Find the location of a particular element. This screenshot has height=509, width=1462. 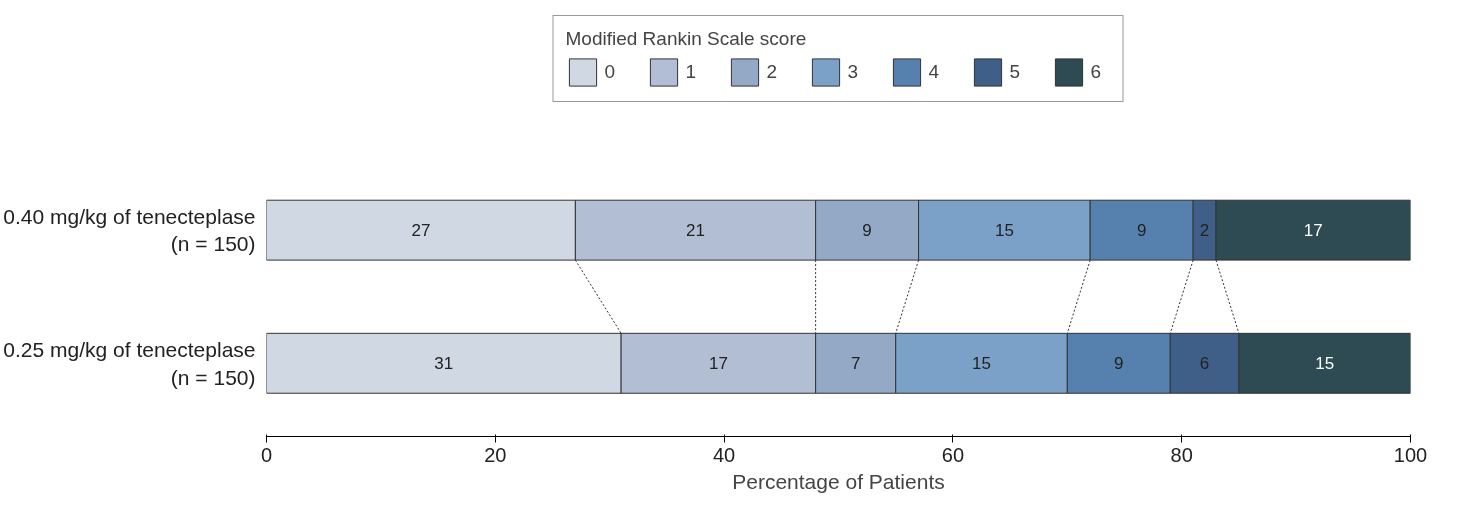

data-label: 21 is located at coordinates (695, 231).